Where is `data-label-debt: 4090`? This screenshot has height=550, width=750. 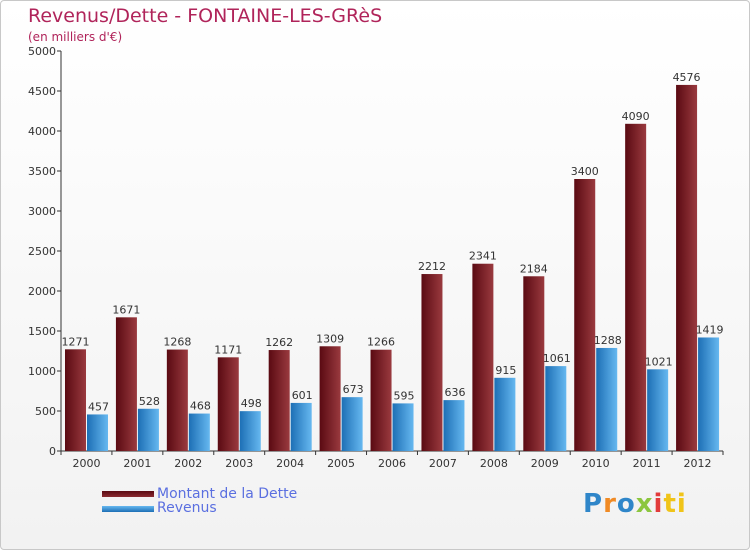 data-label-debt: 4090 is located at coordinates (636, 116).